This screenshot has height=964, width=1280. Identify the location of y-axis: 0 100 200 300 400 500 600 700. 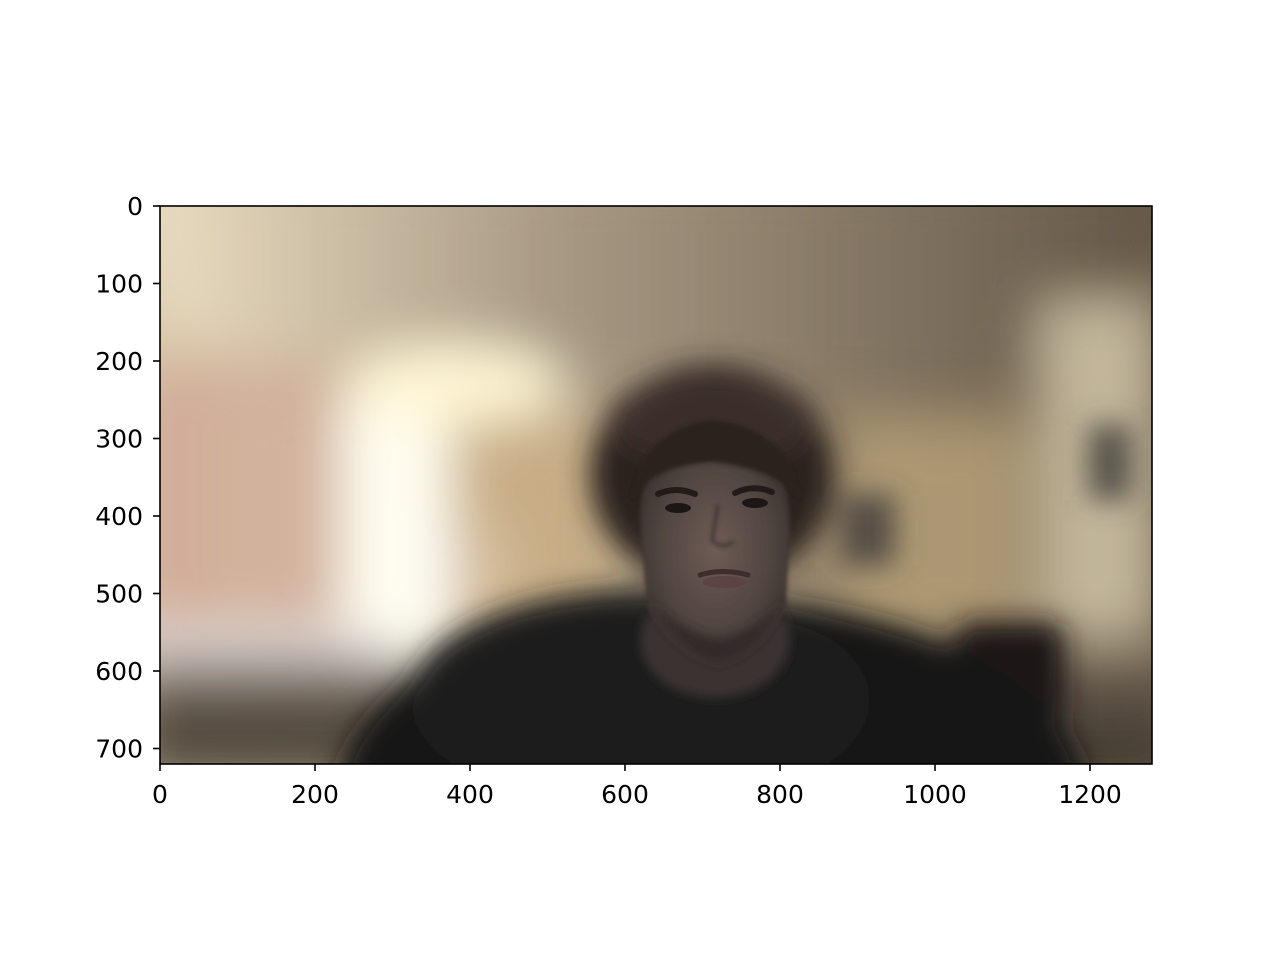
(127, 478).